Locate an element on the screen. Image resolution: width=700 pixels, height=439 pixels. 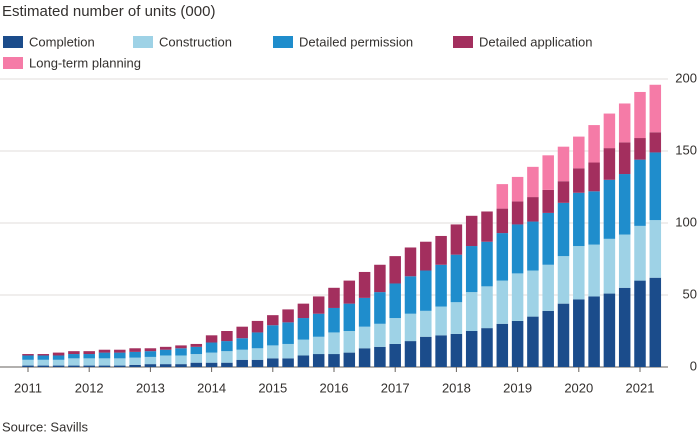
x-tick-label: 2019 is located at coordinates (517, 387).